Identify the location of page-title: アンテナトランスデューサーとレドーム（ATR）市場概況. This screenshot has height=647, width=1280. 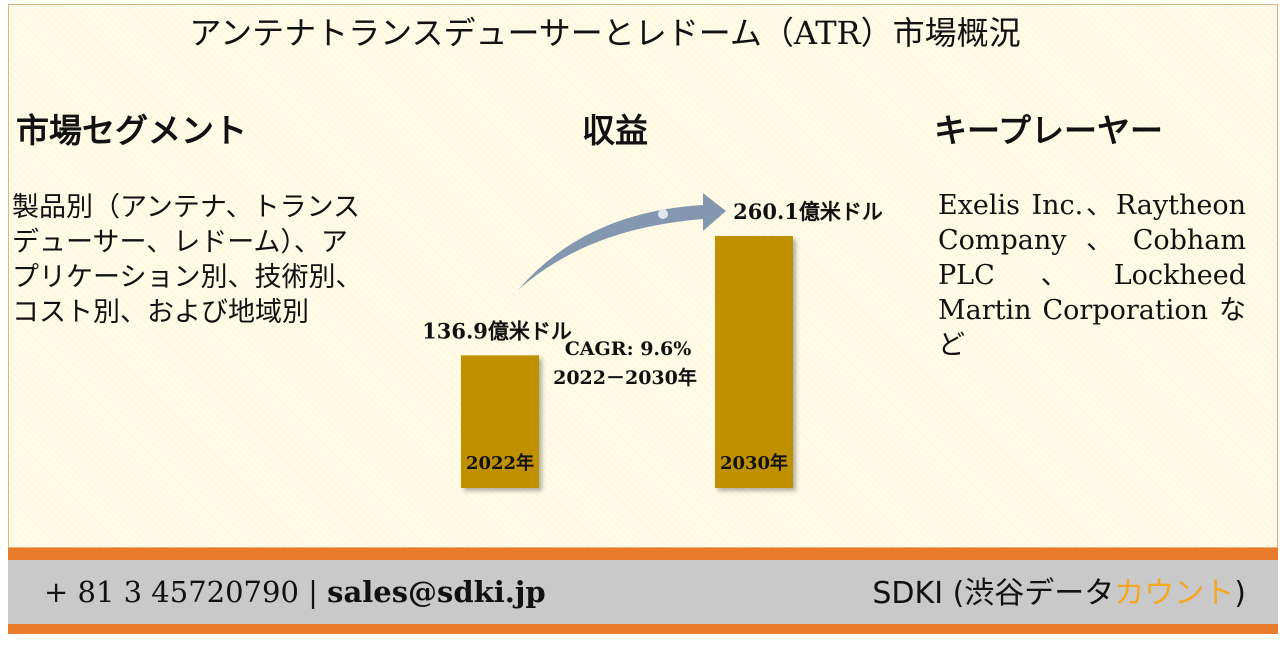
(605, 33).